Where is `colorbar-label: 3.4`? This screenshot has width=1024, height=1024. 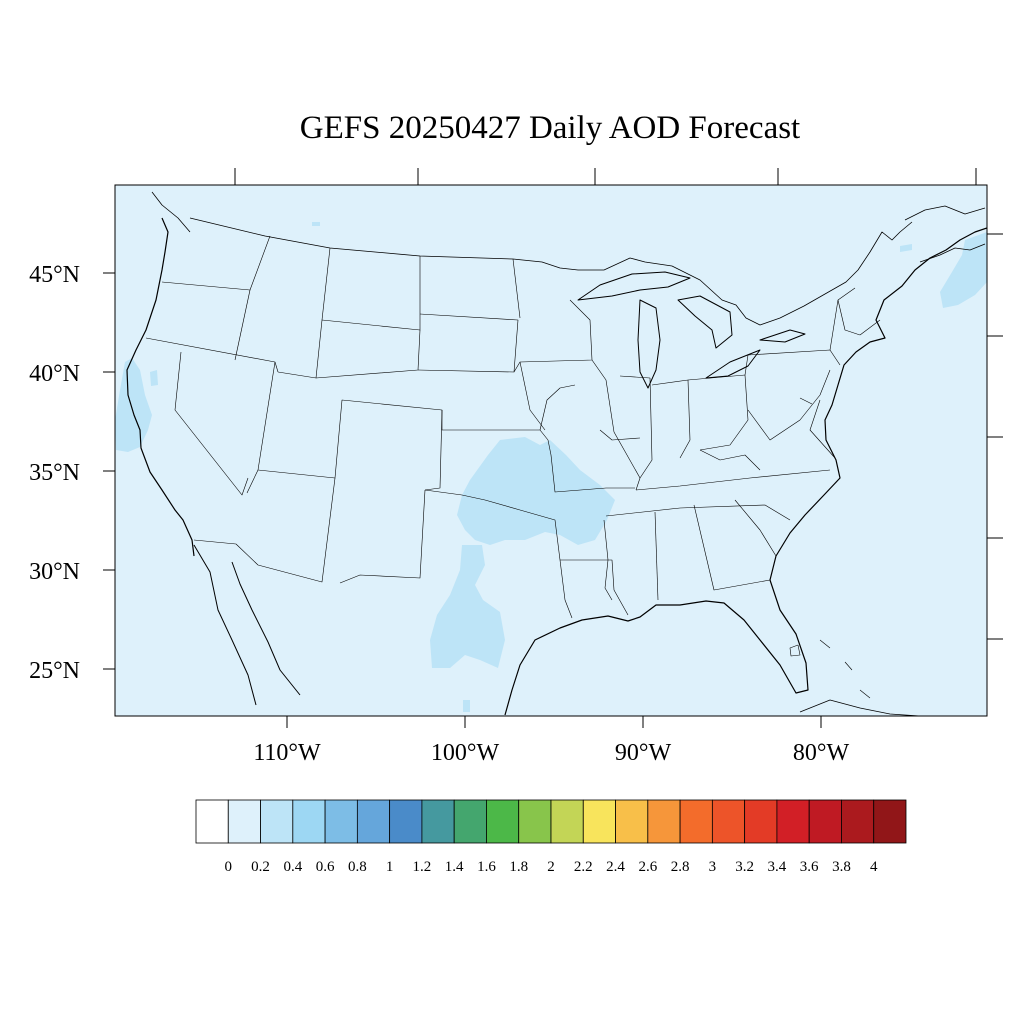 colorbar-label: 3.4 is located at coordinates (777, 867).